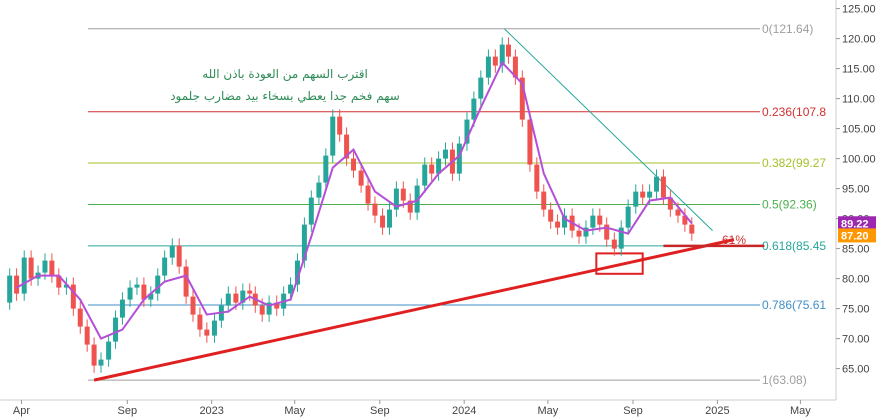  I want to click on y-tick-label: 110.00, so click(858, 100).